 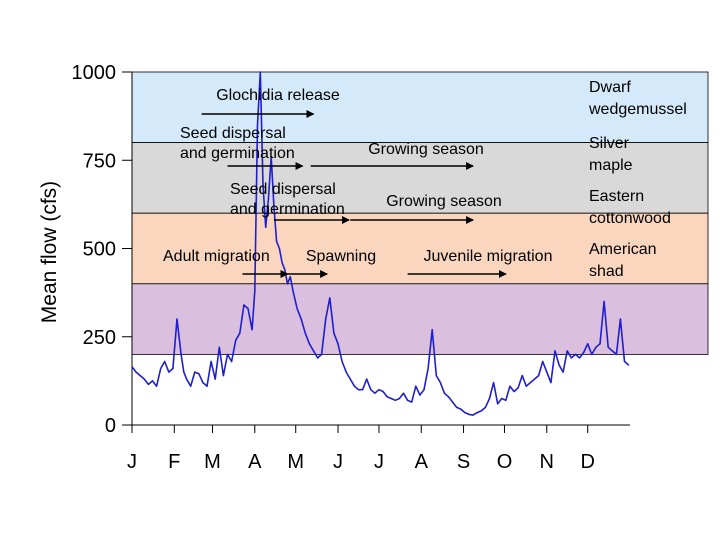 I want to click on x-tick-label: M, so click(x=295, y=462).